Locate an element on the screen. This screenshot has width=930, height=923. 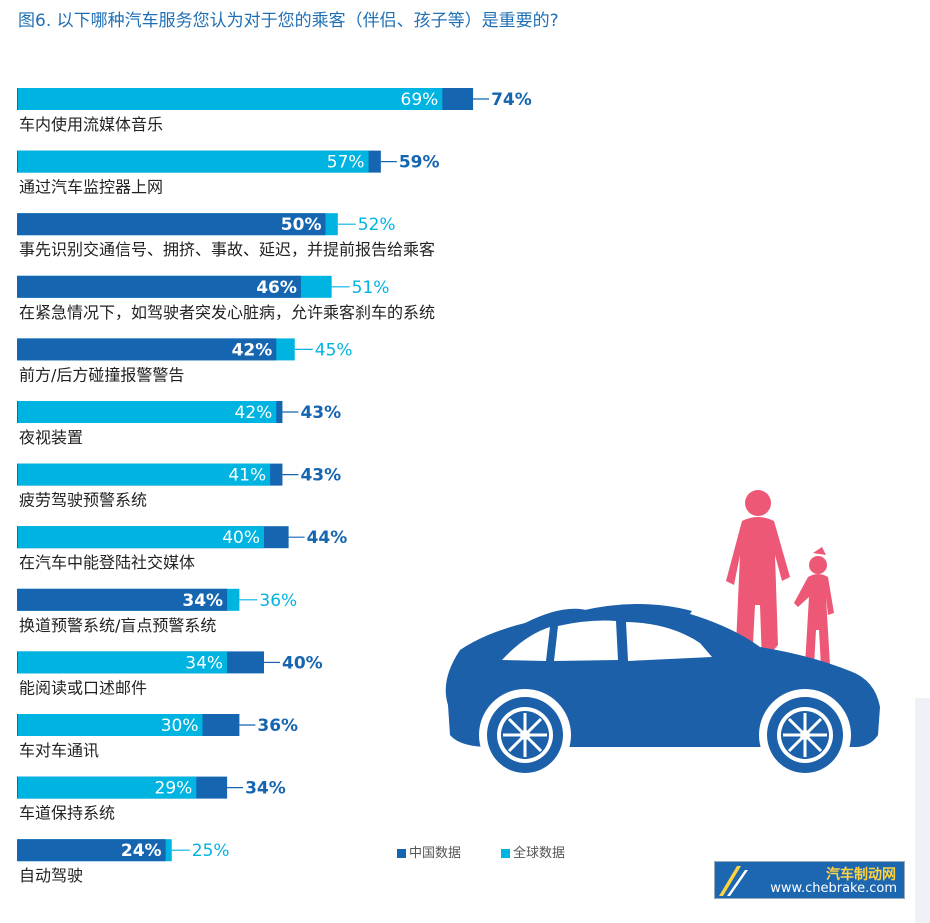
category-label-10: 车对车通讯 is located at coordinates (59, 750).